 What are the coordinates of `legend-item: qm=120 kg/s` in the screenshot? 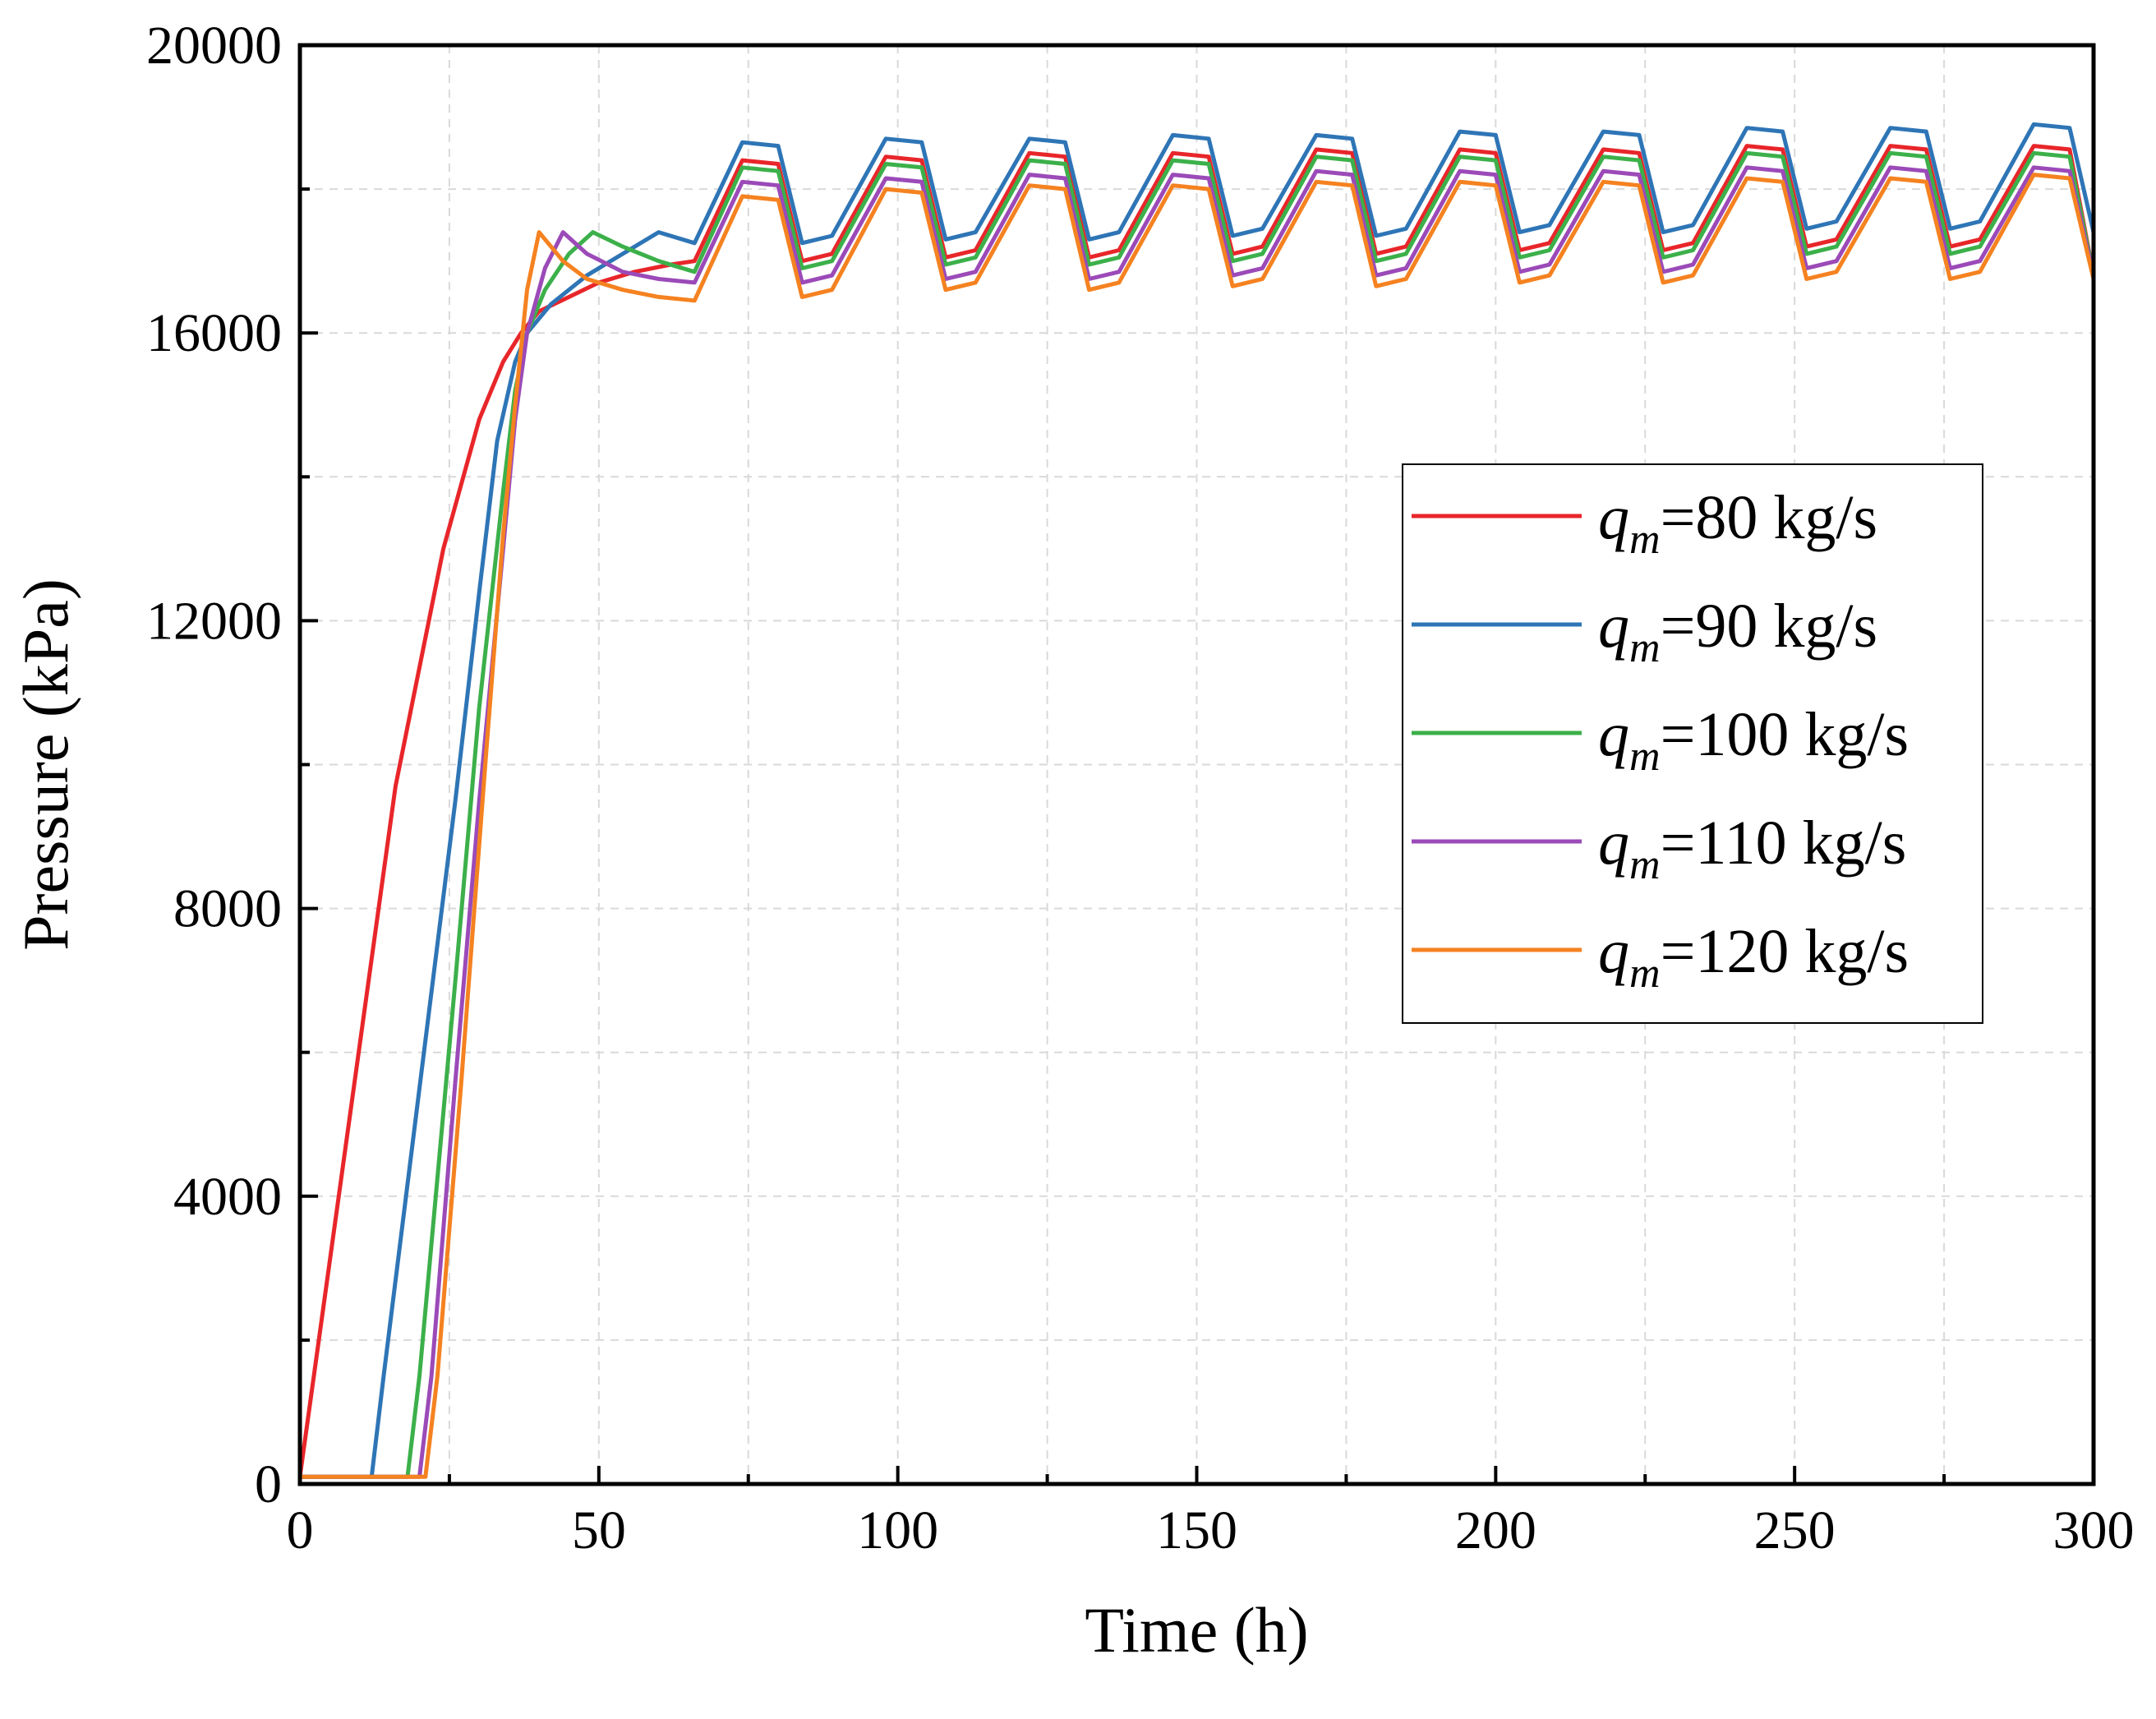 It's located at (1660, 957).